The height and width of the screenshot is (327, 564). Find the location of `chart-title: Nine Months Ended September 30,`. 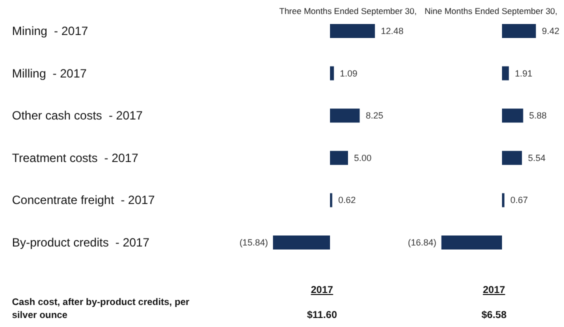

chart-title: Nine Months Ended September 30, is located at coordinates (491, 11).